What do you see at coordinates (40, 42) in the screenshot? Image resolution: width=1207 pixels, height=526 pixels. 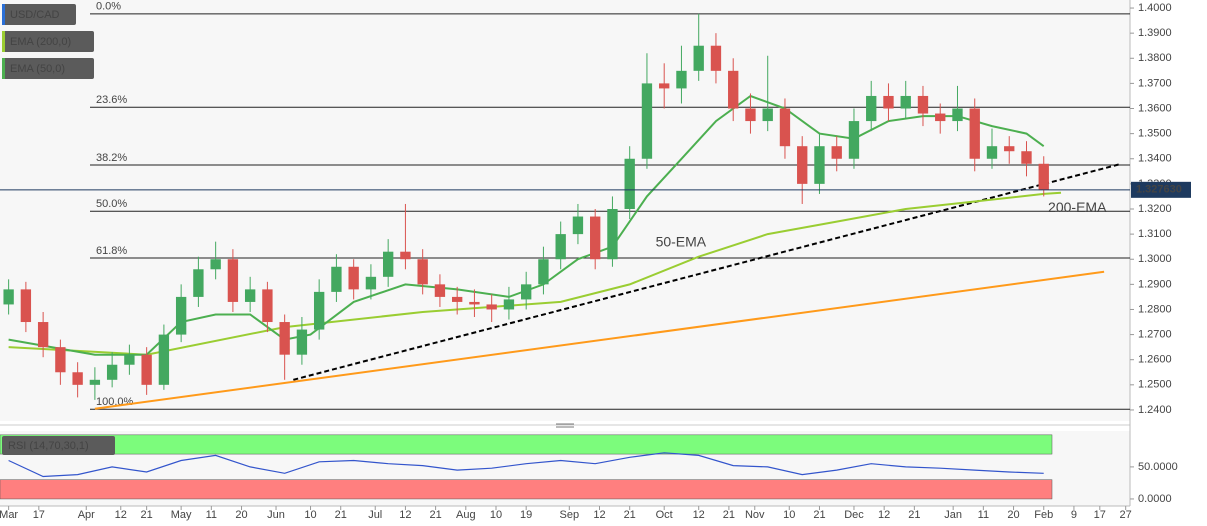 I see `legend-label: EMA (200,0)` at bounding box center [40, 42].